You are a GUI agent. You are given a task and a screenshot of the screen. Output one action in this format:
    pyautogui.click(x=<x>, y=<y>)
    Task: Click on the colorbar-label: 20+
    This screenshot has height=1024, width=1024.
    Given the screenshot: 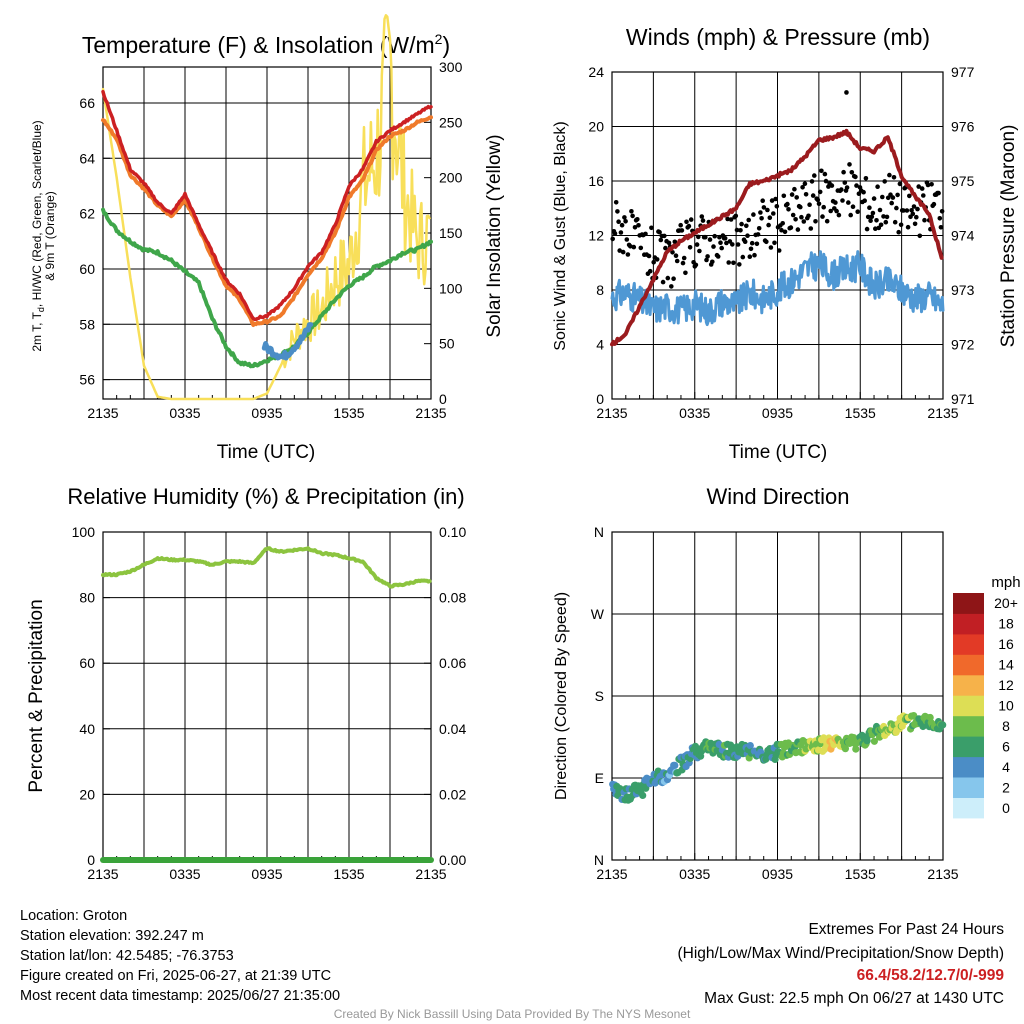 What is the action you would take?
    pyautogui.click(x=1006, y=603)
    